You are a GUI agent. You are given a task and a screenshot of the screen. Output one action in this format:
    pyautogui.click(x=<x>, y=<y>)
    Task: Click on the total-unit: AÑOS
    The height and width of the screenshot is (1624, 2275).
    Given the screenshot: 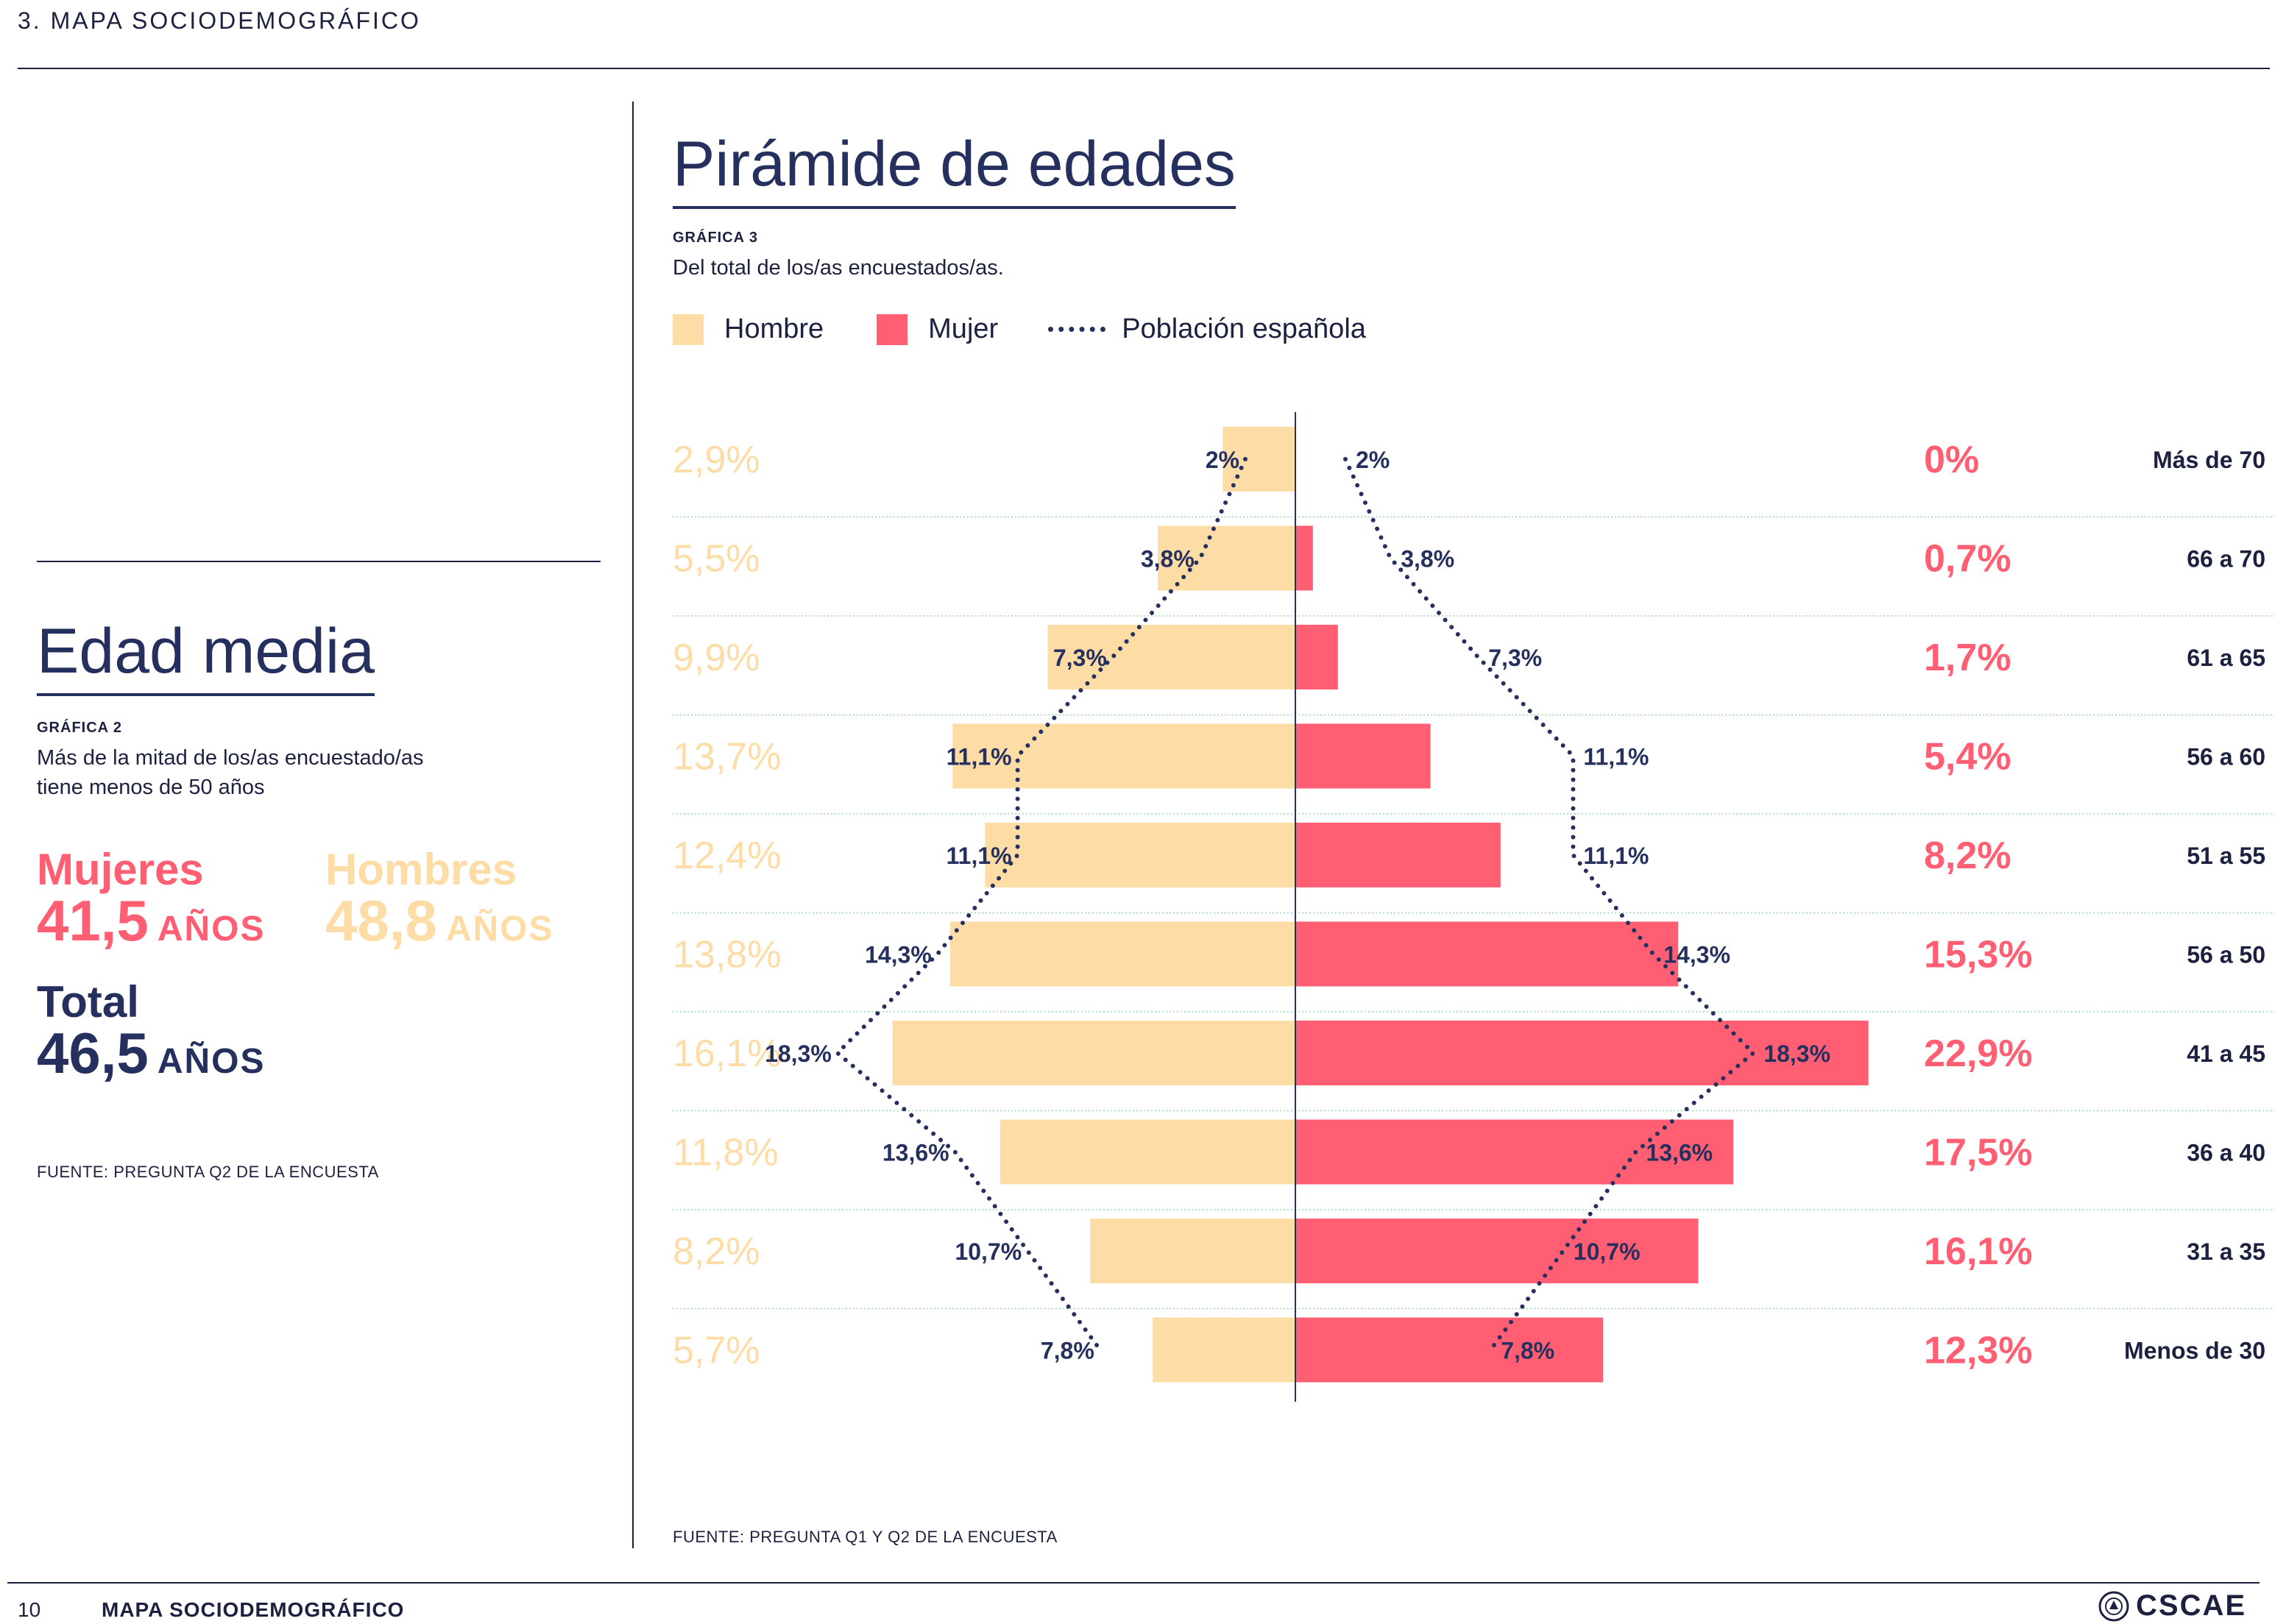 What is the action you would take?
    pyautogui.click(x=211, y=1061)
    